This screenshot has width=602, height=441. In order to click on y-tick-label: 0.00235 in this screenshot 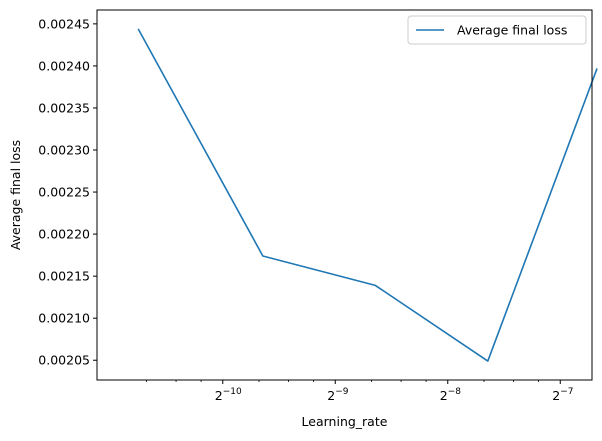, I will do `click(64, 107)`.